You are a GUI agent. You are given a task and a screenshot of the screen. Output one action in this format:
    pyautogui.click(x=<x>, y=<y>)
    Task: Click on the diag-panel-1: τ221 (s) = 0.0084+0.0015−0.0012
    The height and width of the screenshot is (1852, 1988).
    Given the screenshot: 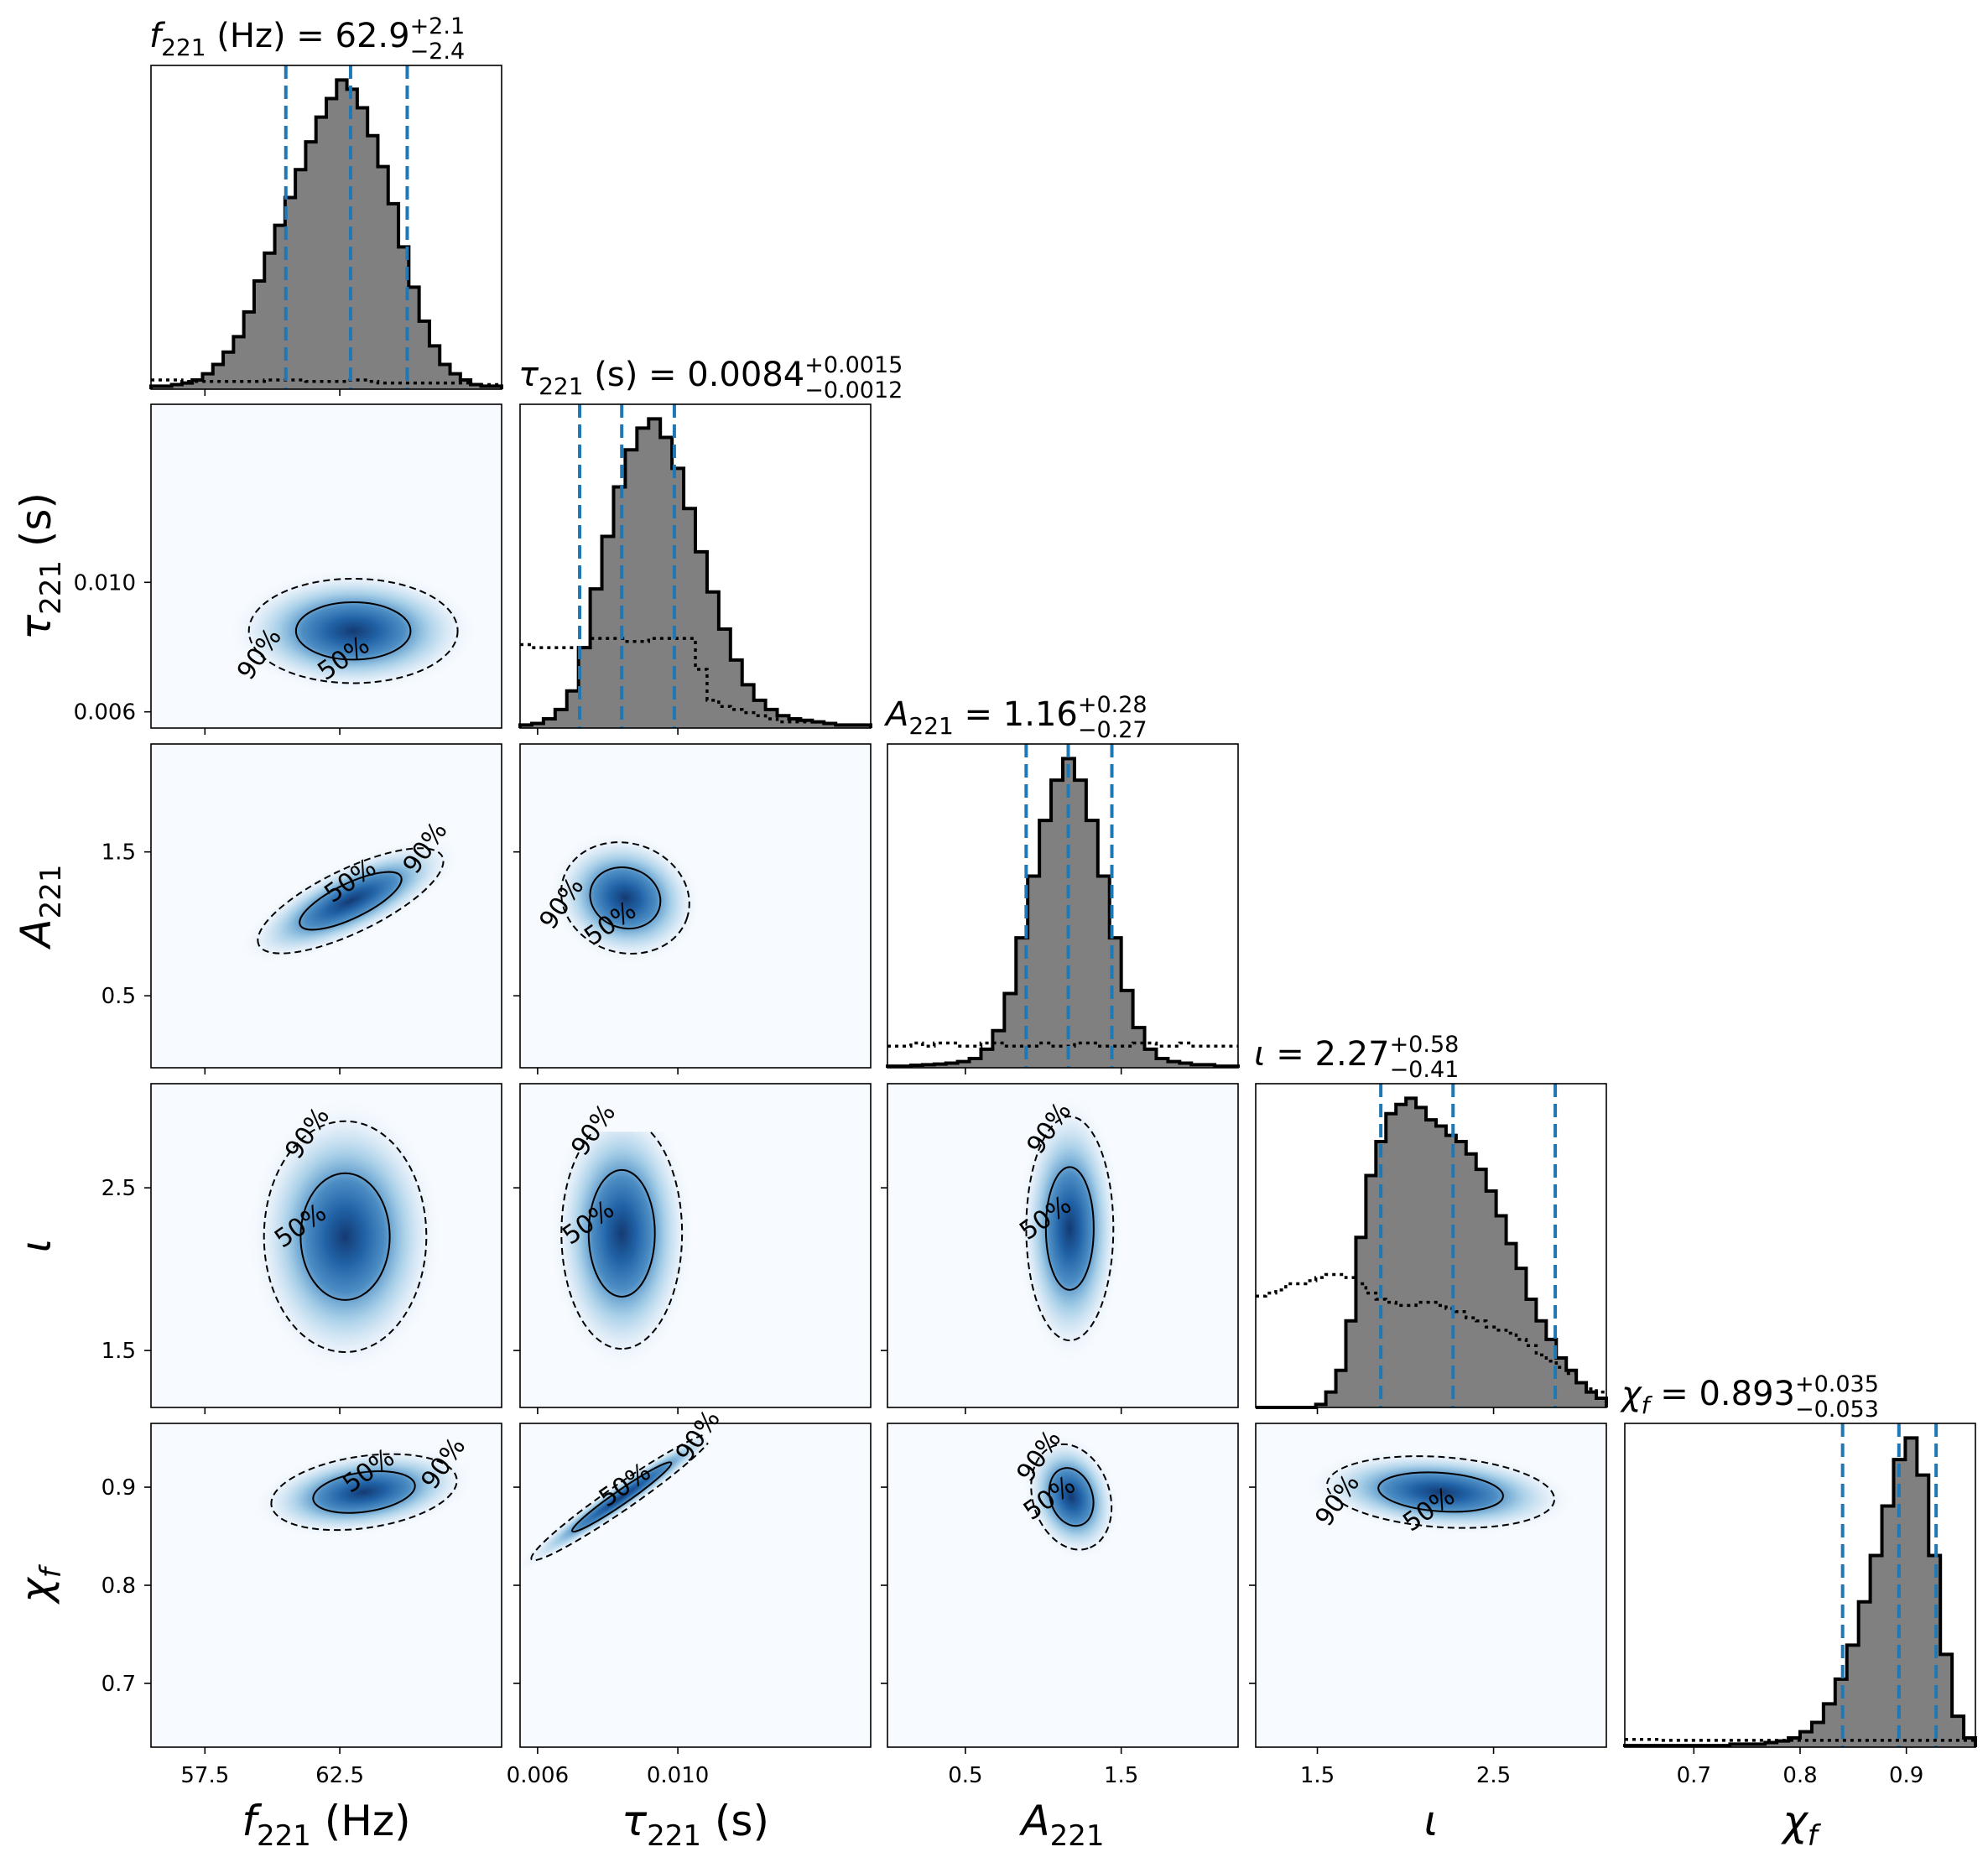 What is the action you would take?
    pyautogui.click(x=711, y=543)
    